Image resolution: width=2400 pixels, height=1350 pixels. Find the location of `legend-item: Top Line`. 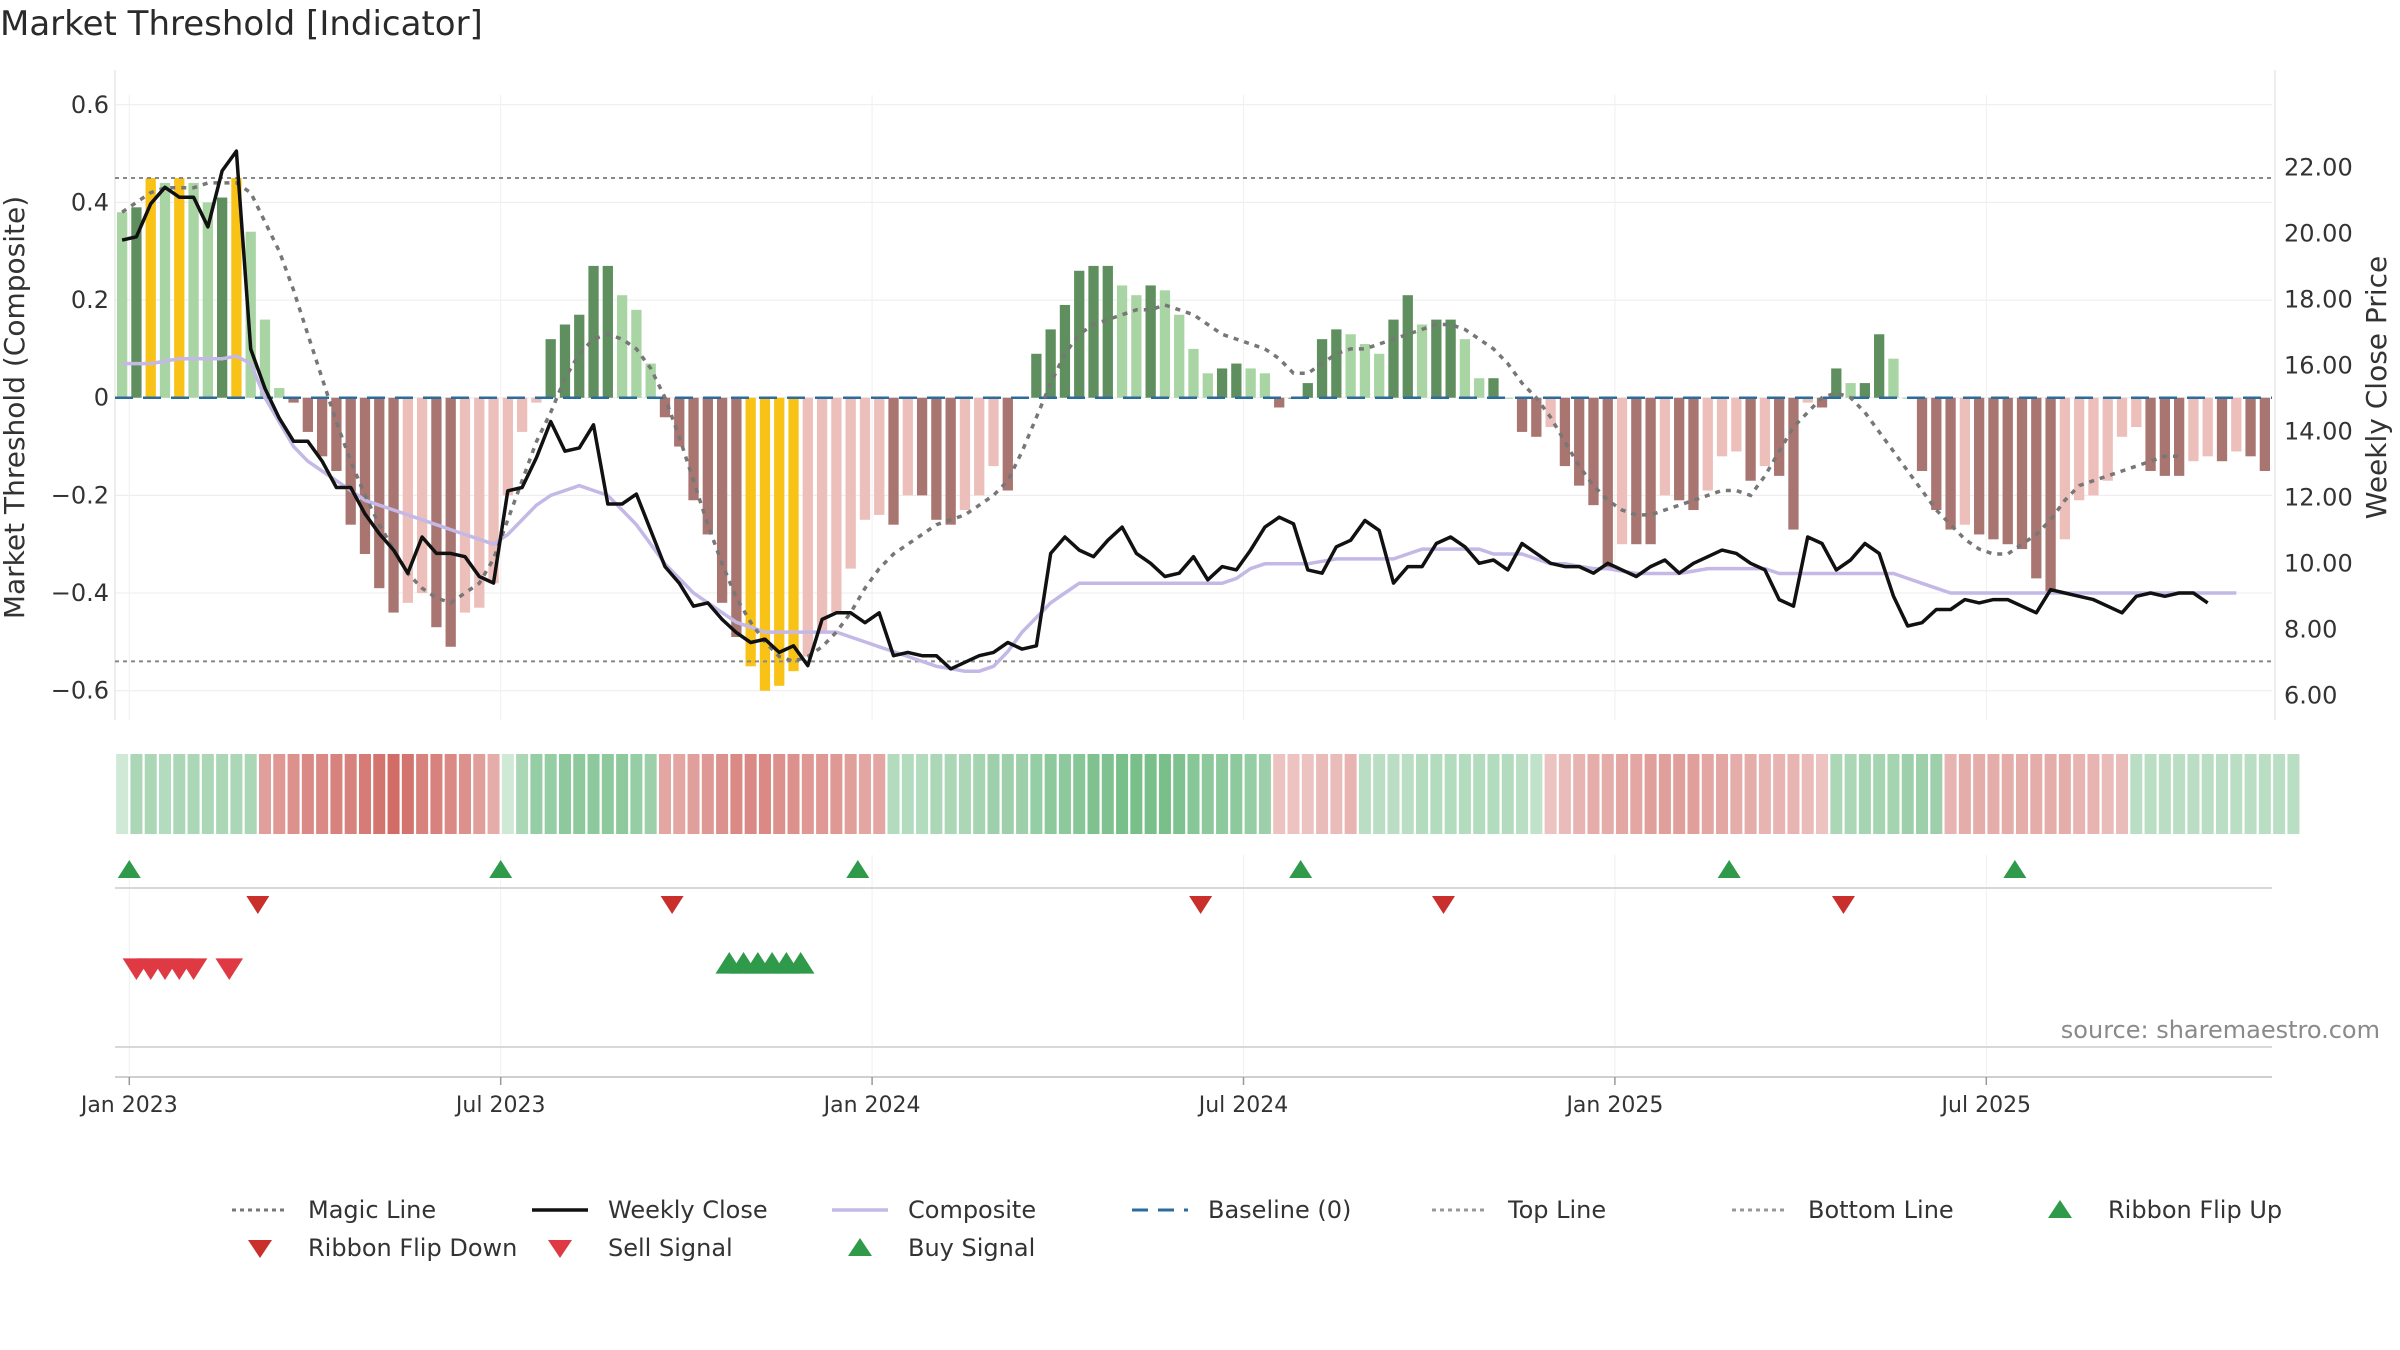

legend-item: Top Line is located at coordinates (1518, 1210).